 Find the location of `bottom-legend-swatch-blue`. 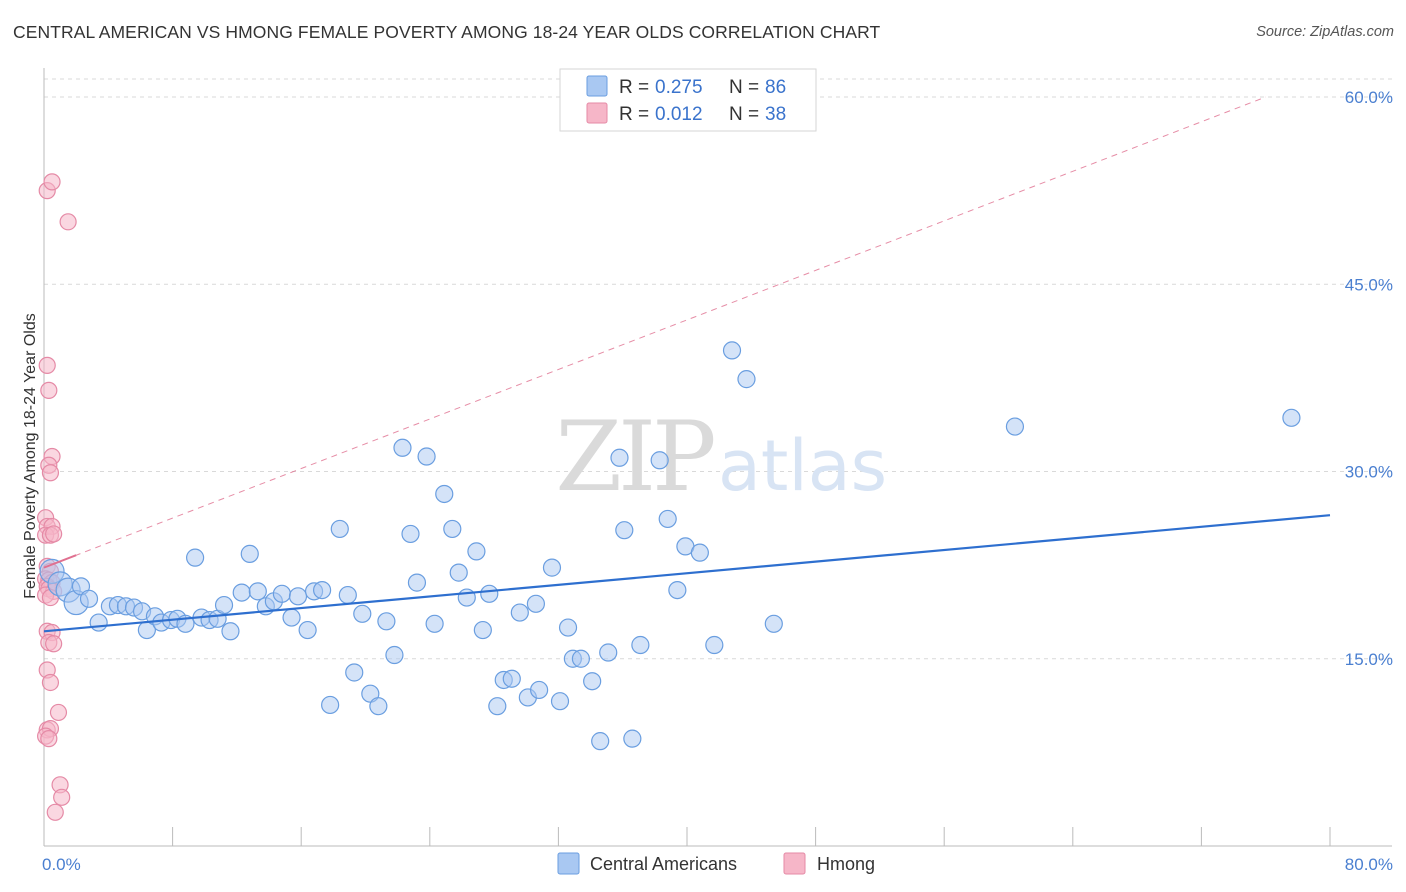

bottom-legend-swatch-blue is located at coordinates (568, 863).